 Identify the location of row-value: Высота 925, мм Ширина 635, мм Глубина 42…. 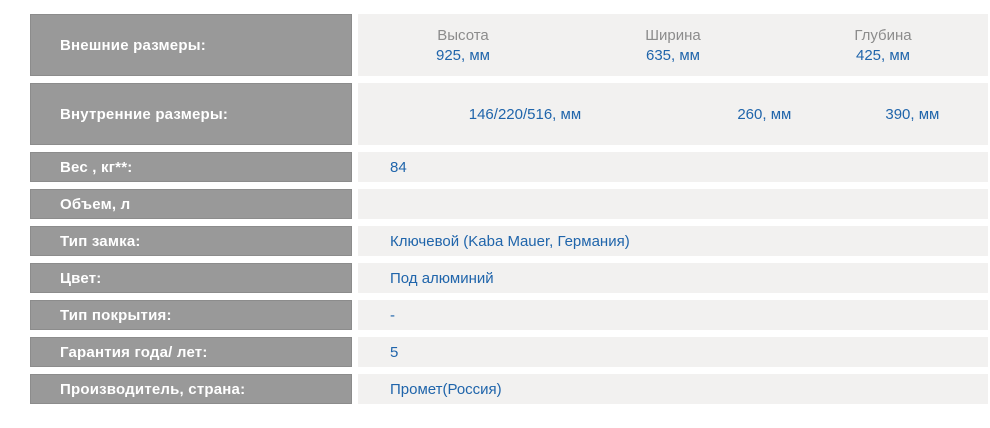
(673, 45).